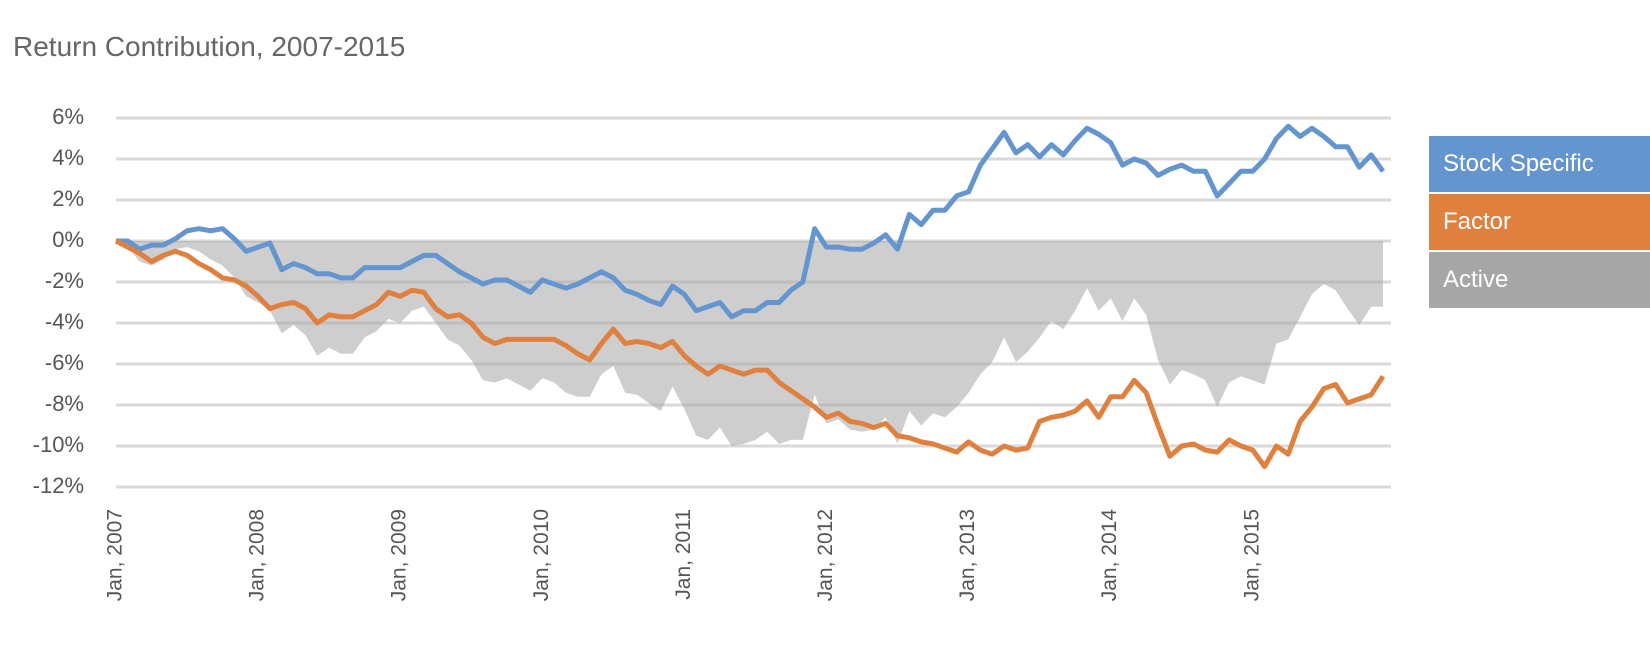 This screenshot has height=650, width=1650. Describe the element at coordinates (115, 555) in the screenshot. I see `x-tick-label: Jan, 2007` at that location.